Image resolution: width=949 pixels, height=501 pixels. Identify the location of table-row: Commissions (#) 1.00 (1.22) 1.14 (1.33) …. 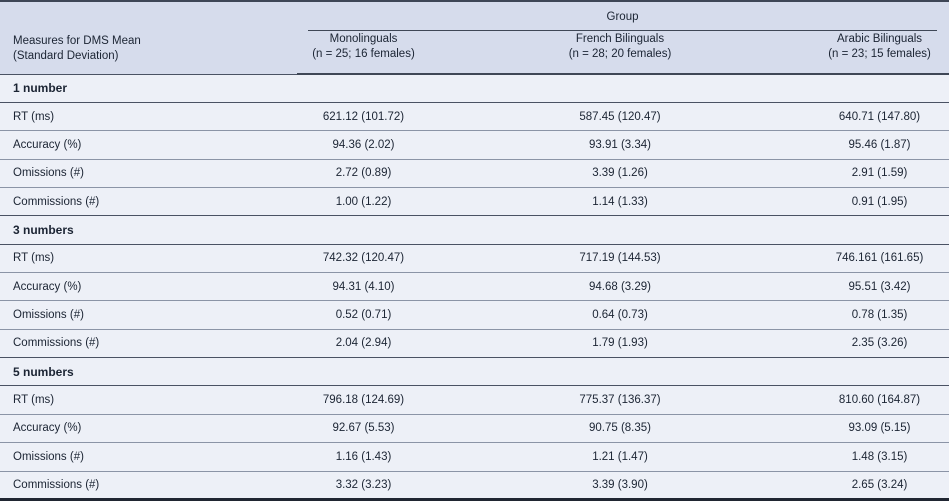
(474, 201).